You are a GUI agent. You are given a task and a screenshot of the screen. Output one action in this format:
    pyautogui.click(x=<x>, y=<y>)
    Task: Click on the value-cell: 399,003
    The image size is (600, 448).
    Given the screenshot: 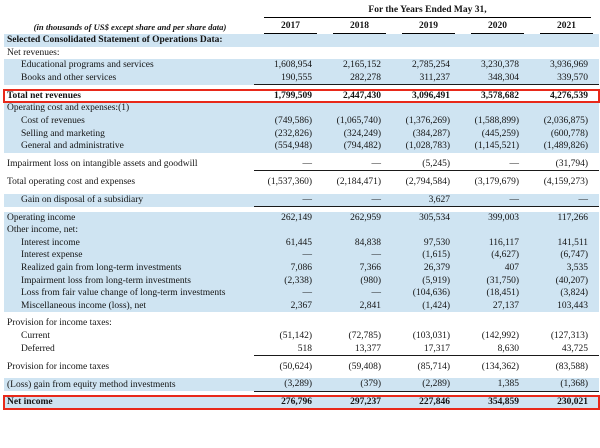 What is the action you would take?
    pyautogui.click(x=495, y=218)
    